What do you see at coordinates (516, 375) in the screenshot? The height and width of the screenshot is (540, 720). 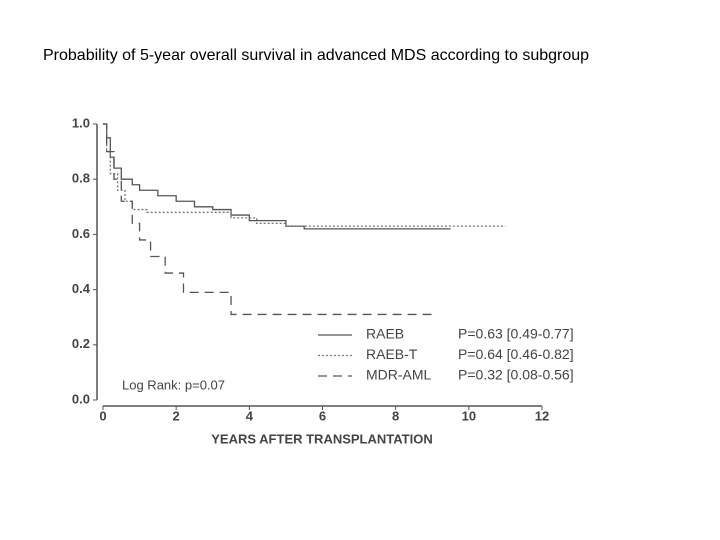 I see `legend-stat: P=0.32 [0.08-0.56]` at bounding box center [516, 375].